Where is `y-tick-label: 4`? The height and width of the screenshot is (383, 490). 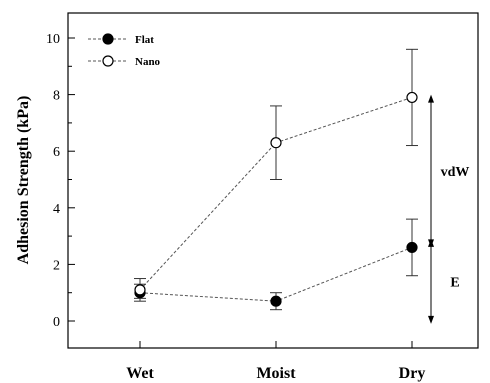 y-tick-label: 4 is located at coordinates (56, 209).